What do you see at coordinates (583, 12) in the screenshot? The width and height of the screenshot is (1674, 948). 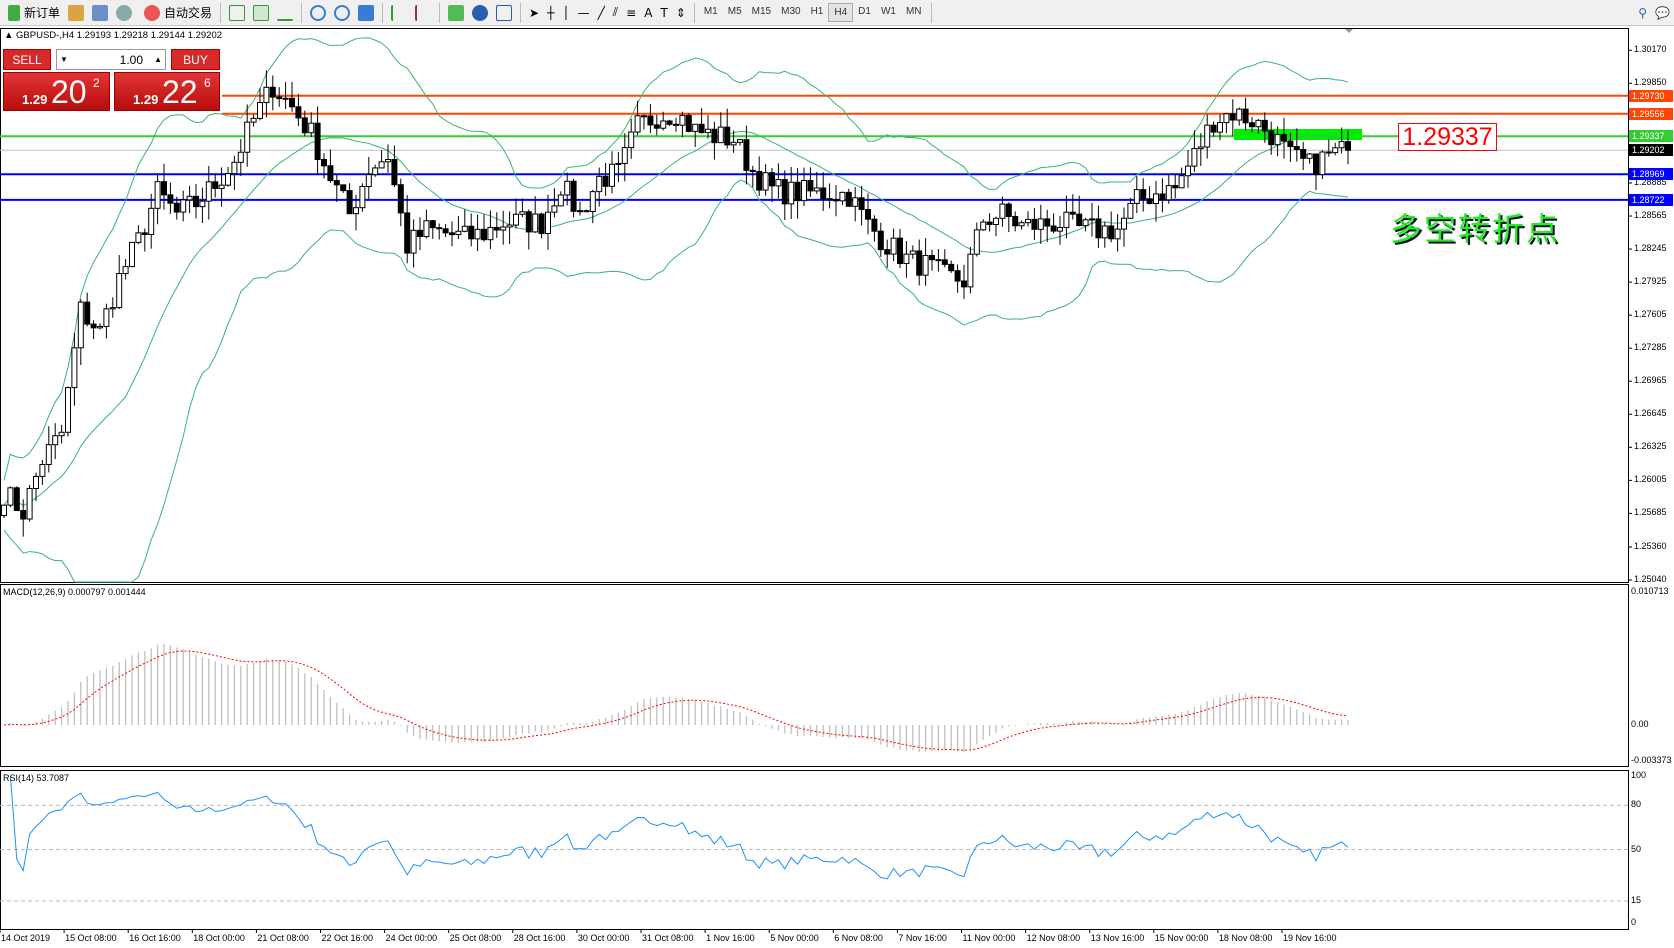 I see `horizontal-line-icon: —` at bounding box center [583, 12].